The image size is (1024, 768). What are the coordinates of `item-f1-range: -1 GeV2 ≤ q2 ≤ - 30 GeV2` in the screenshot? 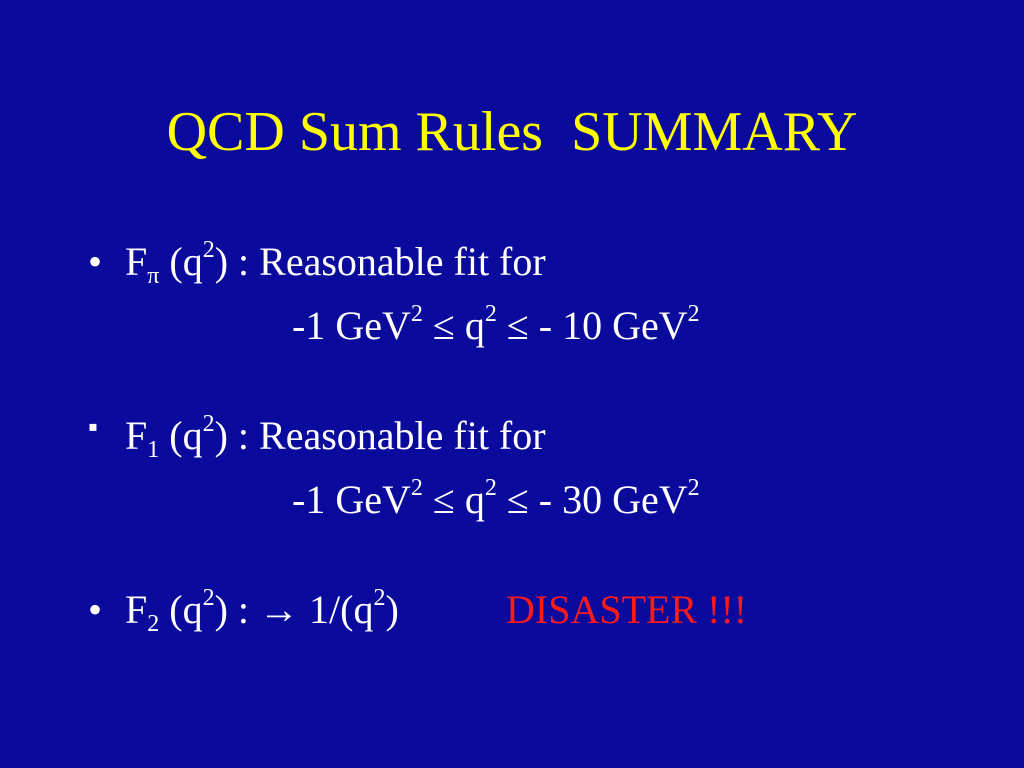 It's located at (496, 499).